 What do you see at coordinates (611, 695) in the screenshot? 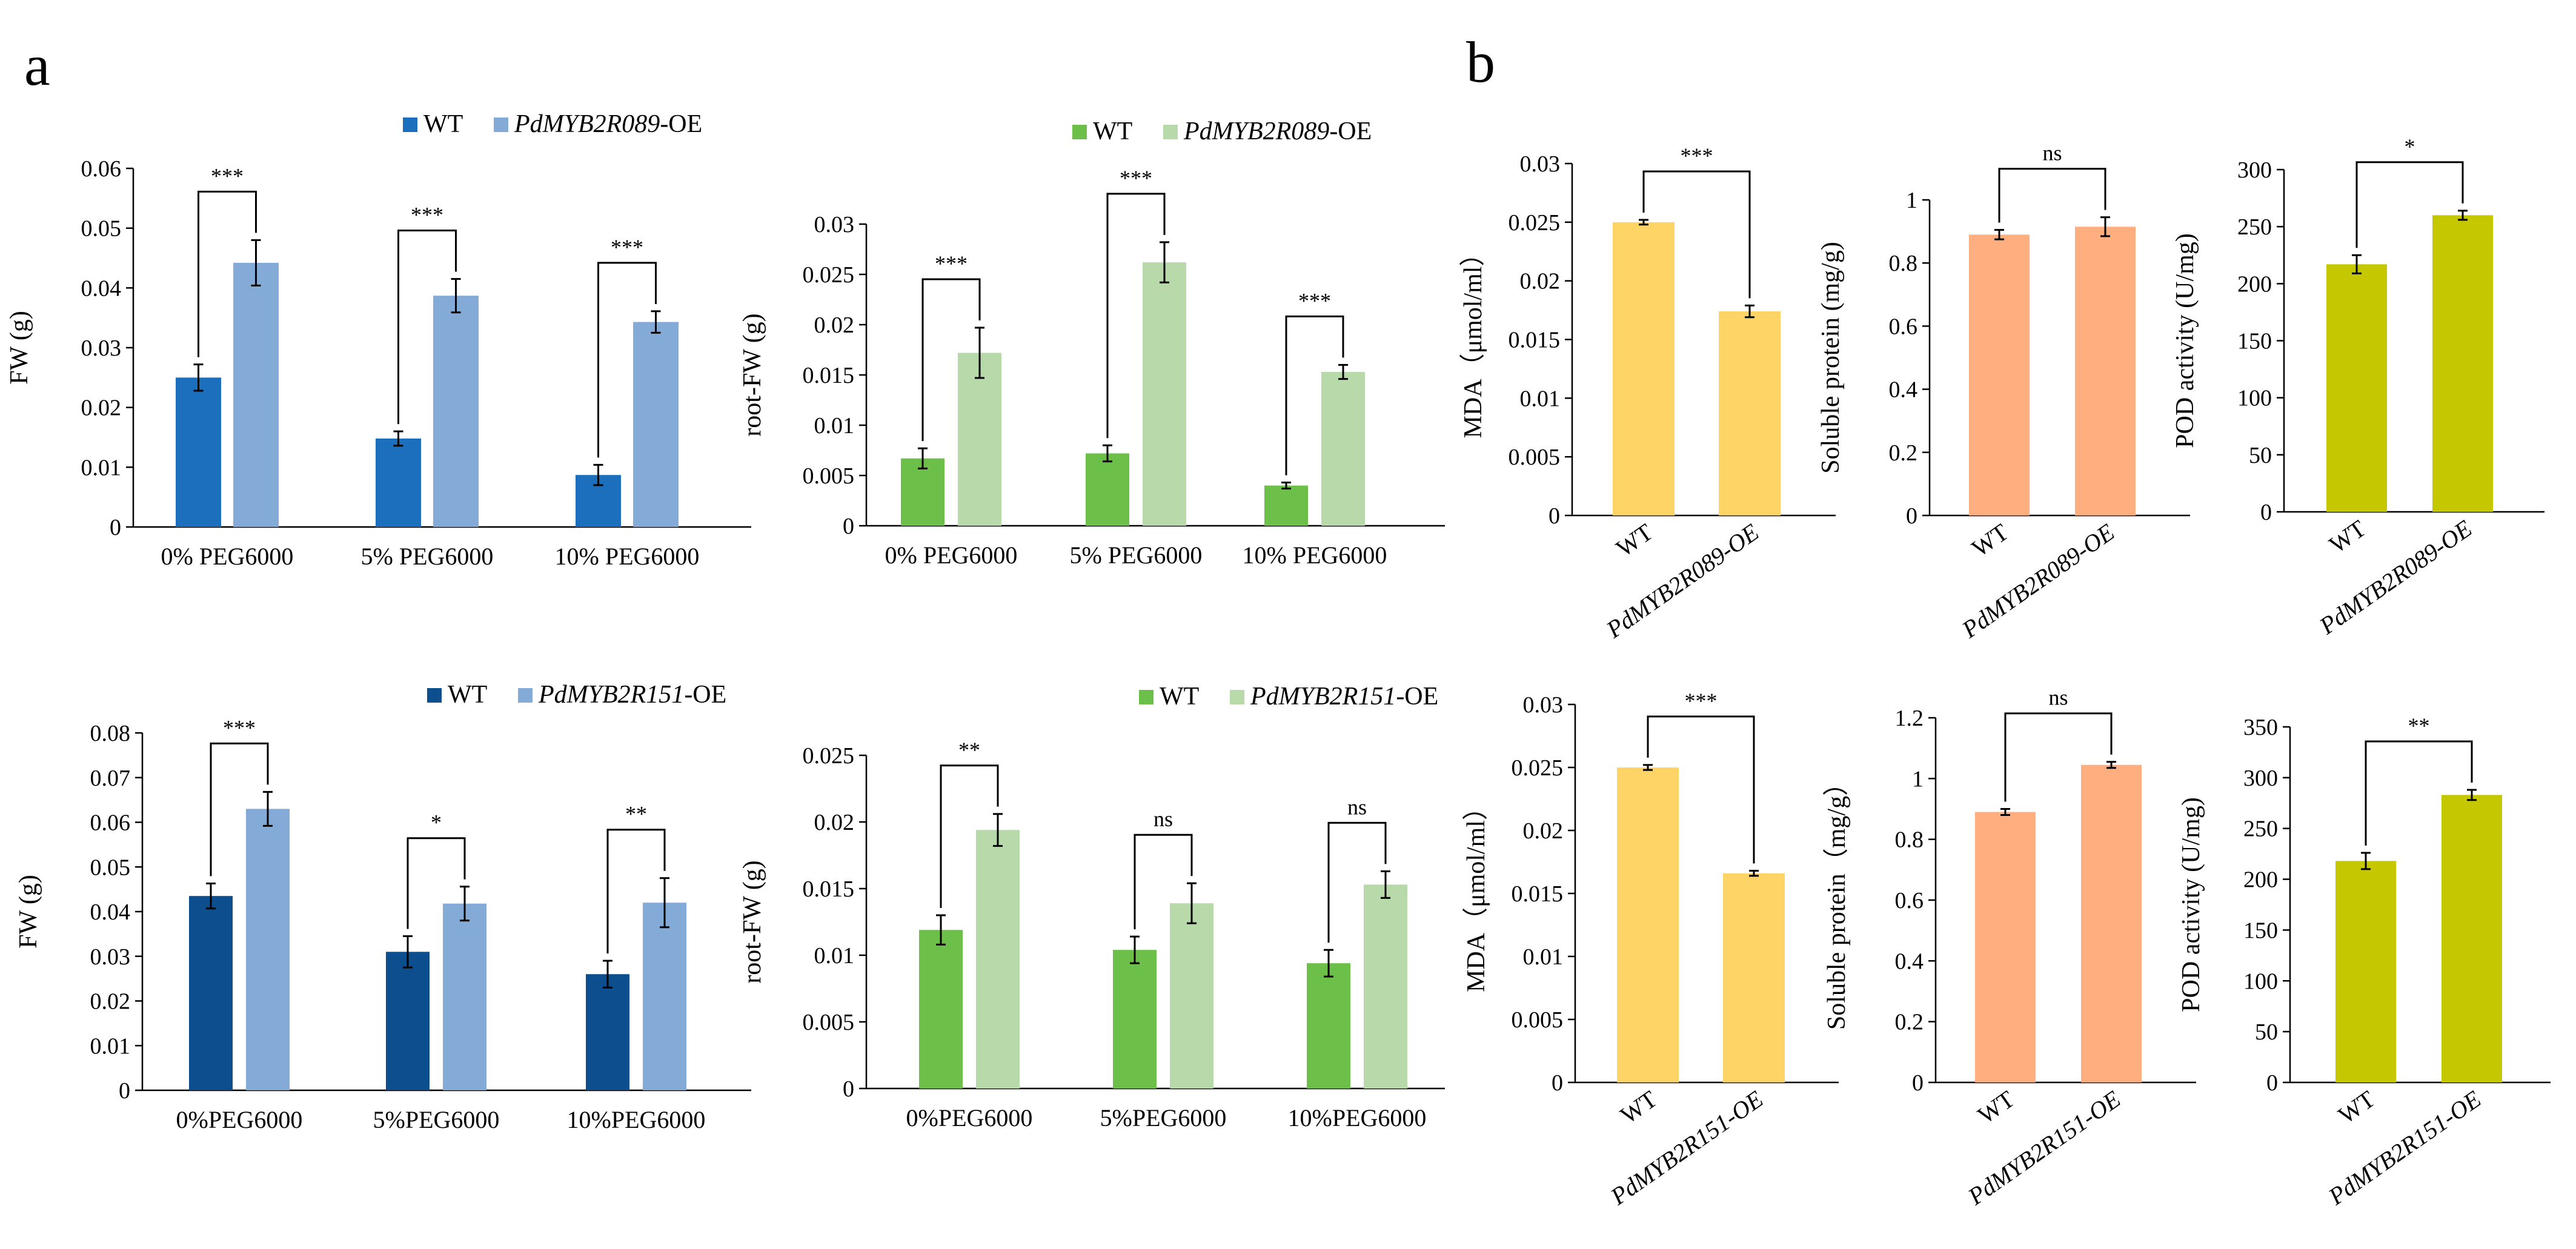
I see `legend-label-italic: PdMYB2R151` at bounding box center [611, 695].